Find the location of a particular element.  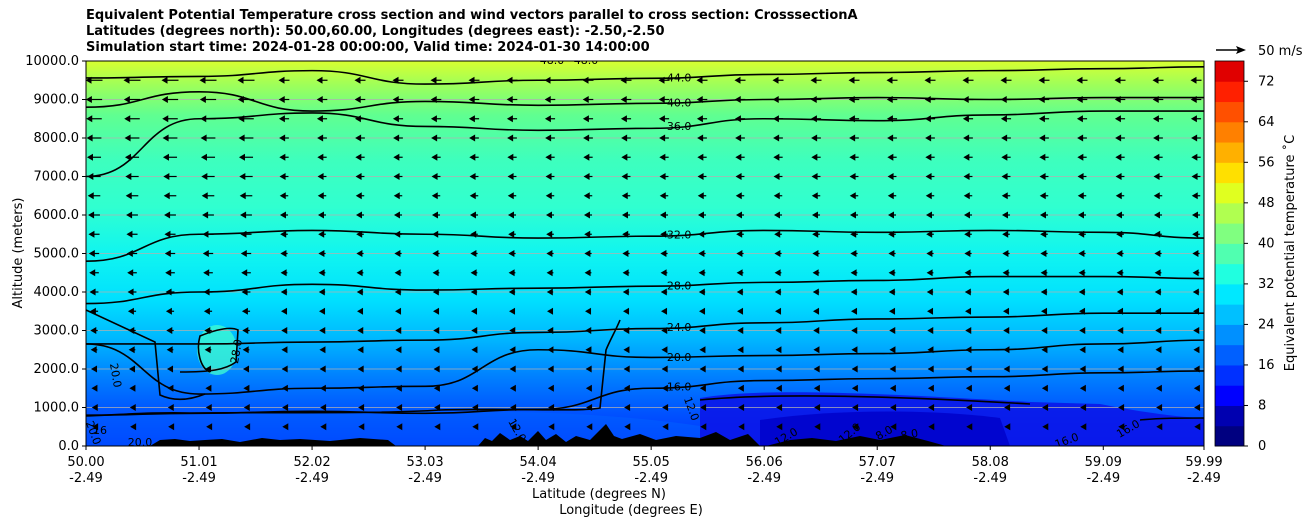

x-tick-label-lat: 56.06 is located at coordinates (764, 462).